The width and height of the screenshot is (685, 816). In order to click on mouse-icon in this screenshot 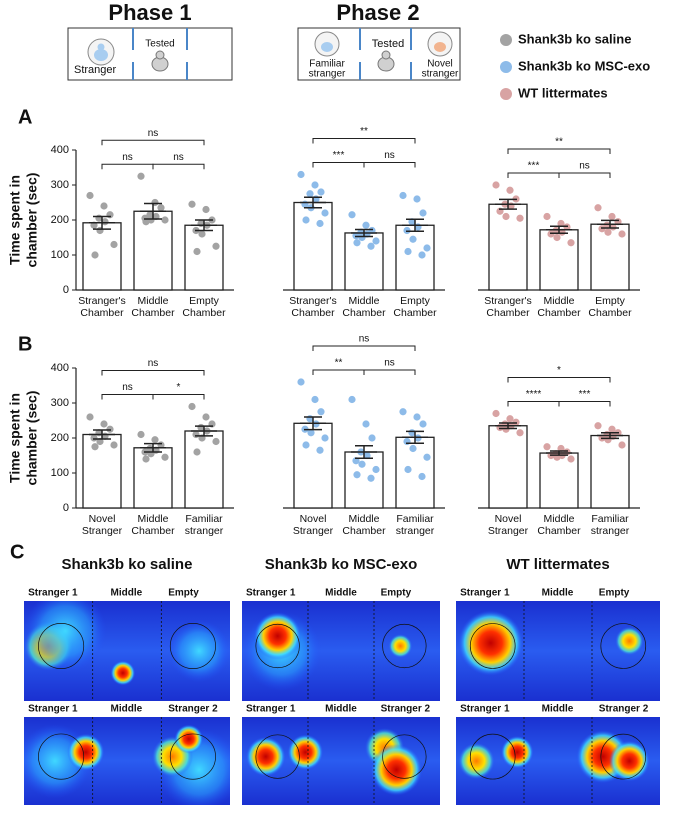, I will do `click(101, 52)`.